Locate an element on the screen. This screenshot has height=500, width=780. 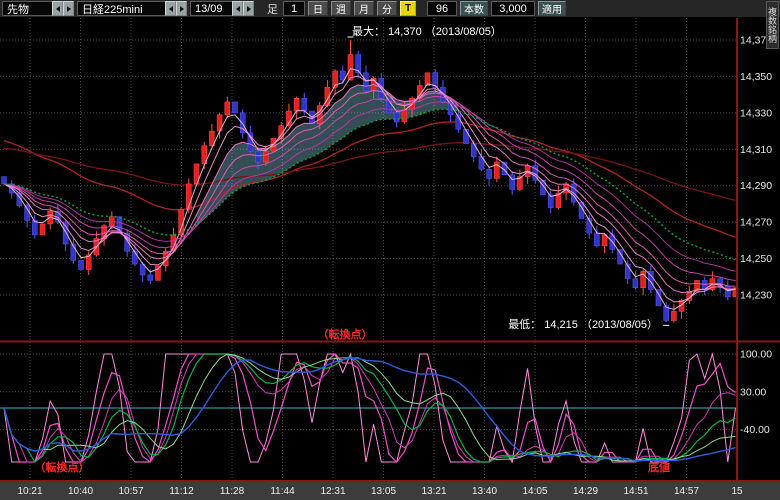
time-axis-label: 14:57 is located at coordinates (686, 491).